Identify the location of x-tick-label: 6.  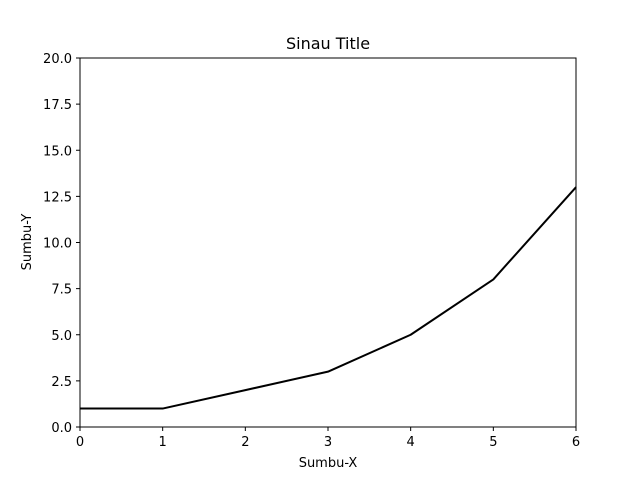
(576, 442).